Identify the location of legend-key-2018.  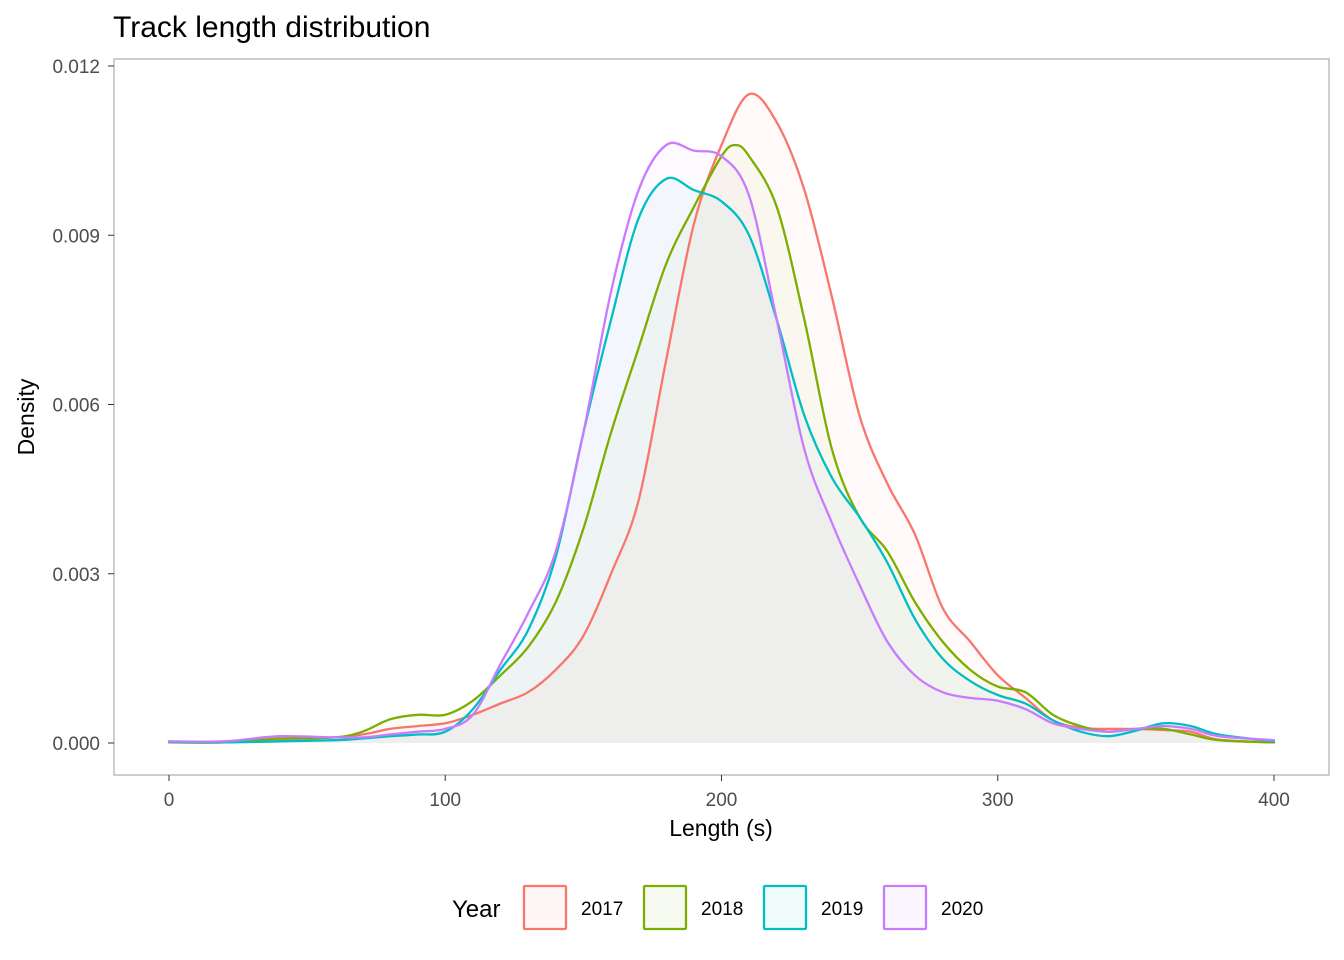
(665, 907).